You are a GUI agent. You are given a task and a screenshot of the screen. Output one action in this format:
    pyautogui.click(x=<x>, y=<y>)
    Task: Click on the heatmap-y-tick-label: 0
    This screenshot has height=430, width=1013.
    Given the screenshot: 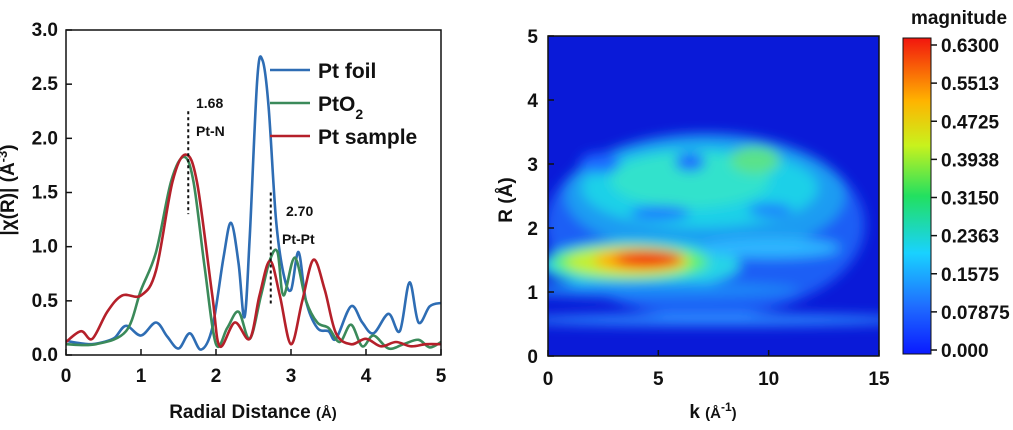 What is the action you would take?
    pyautogui.click(x=532, y=357)
    